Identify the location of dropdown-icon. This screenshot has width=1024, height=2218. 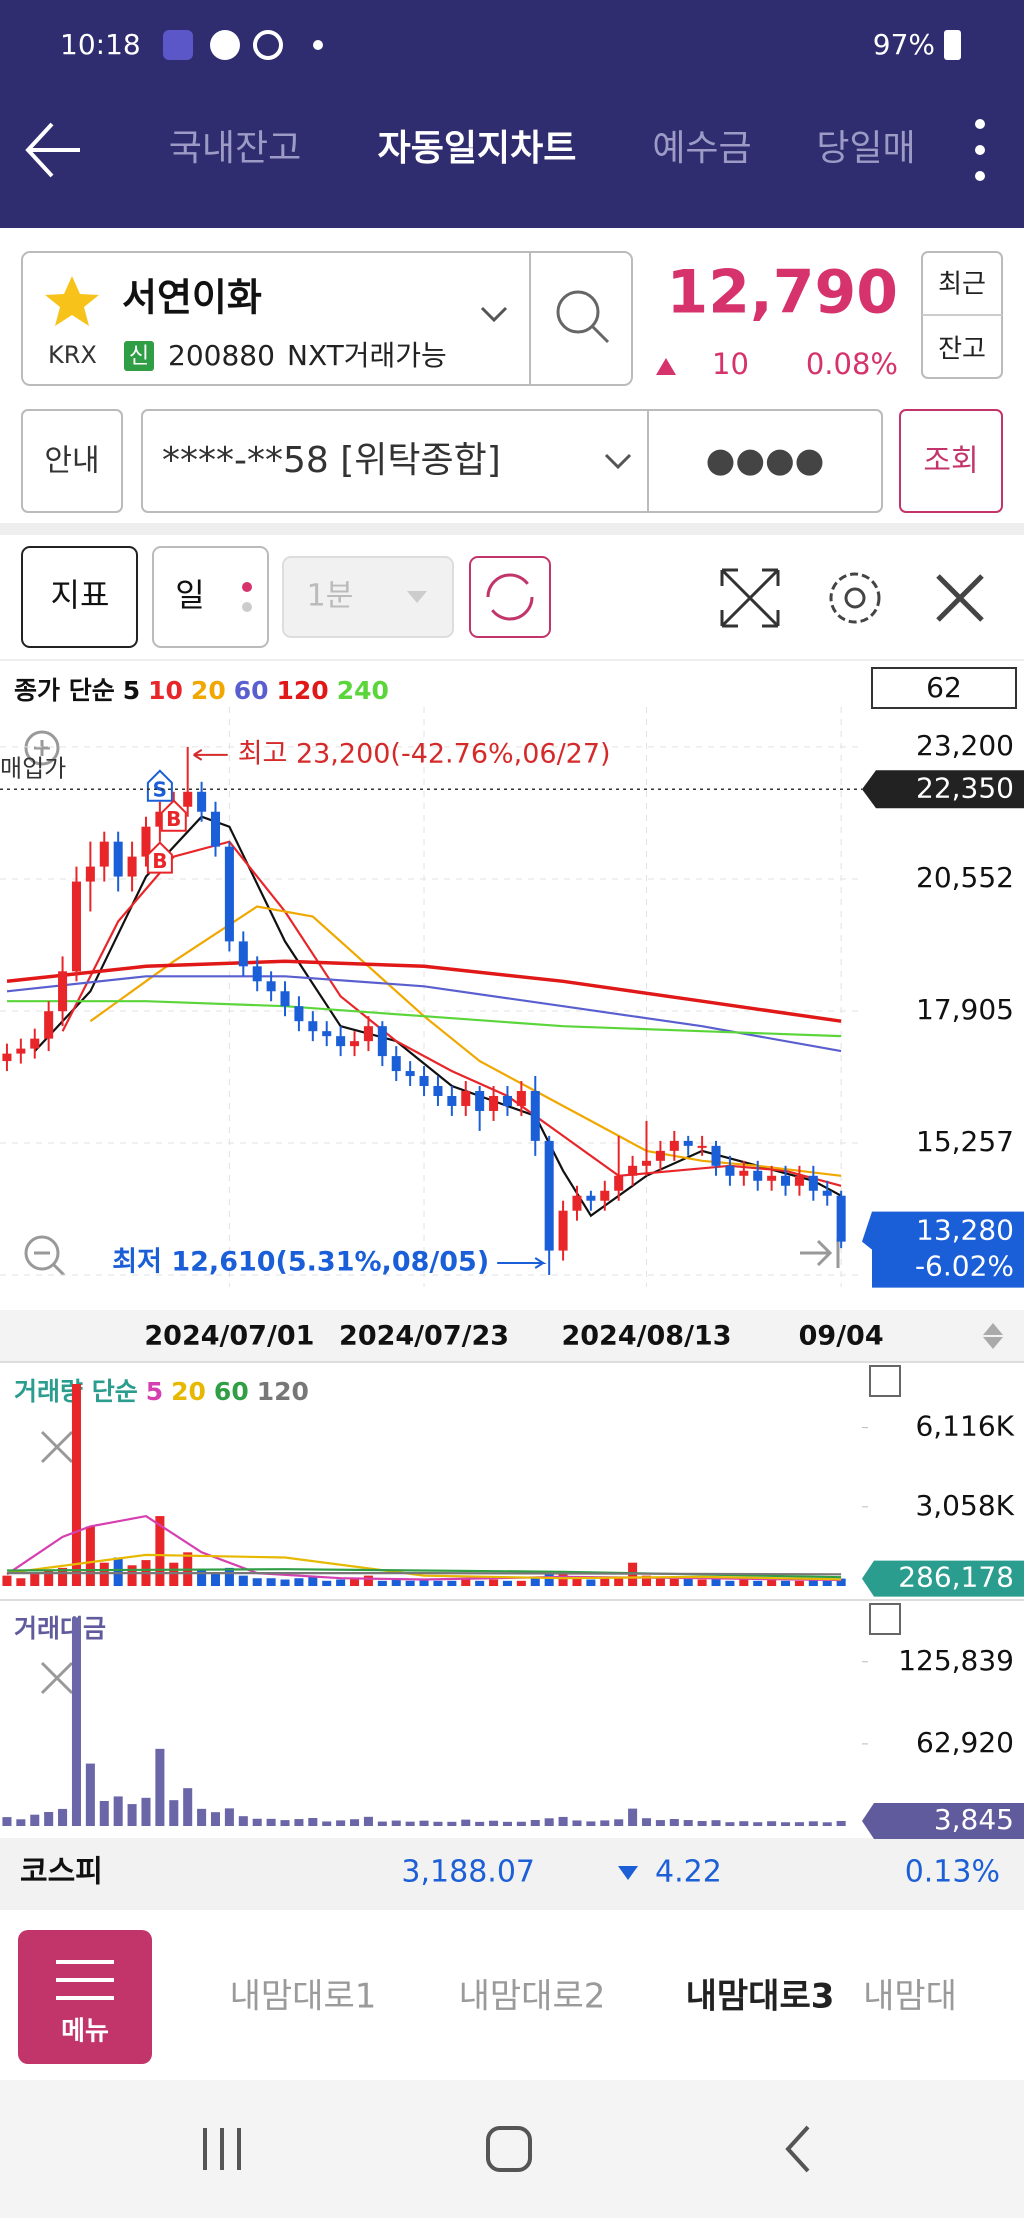
(417, 597).